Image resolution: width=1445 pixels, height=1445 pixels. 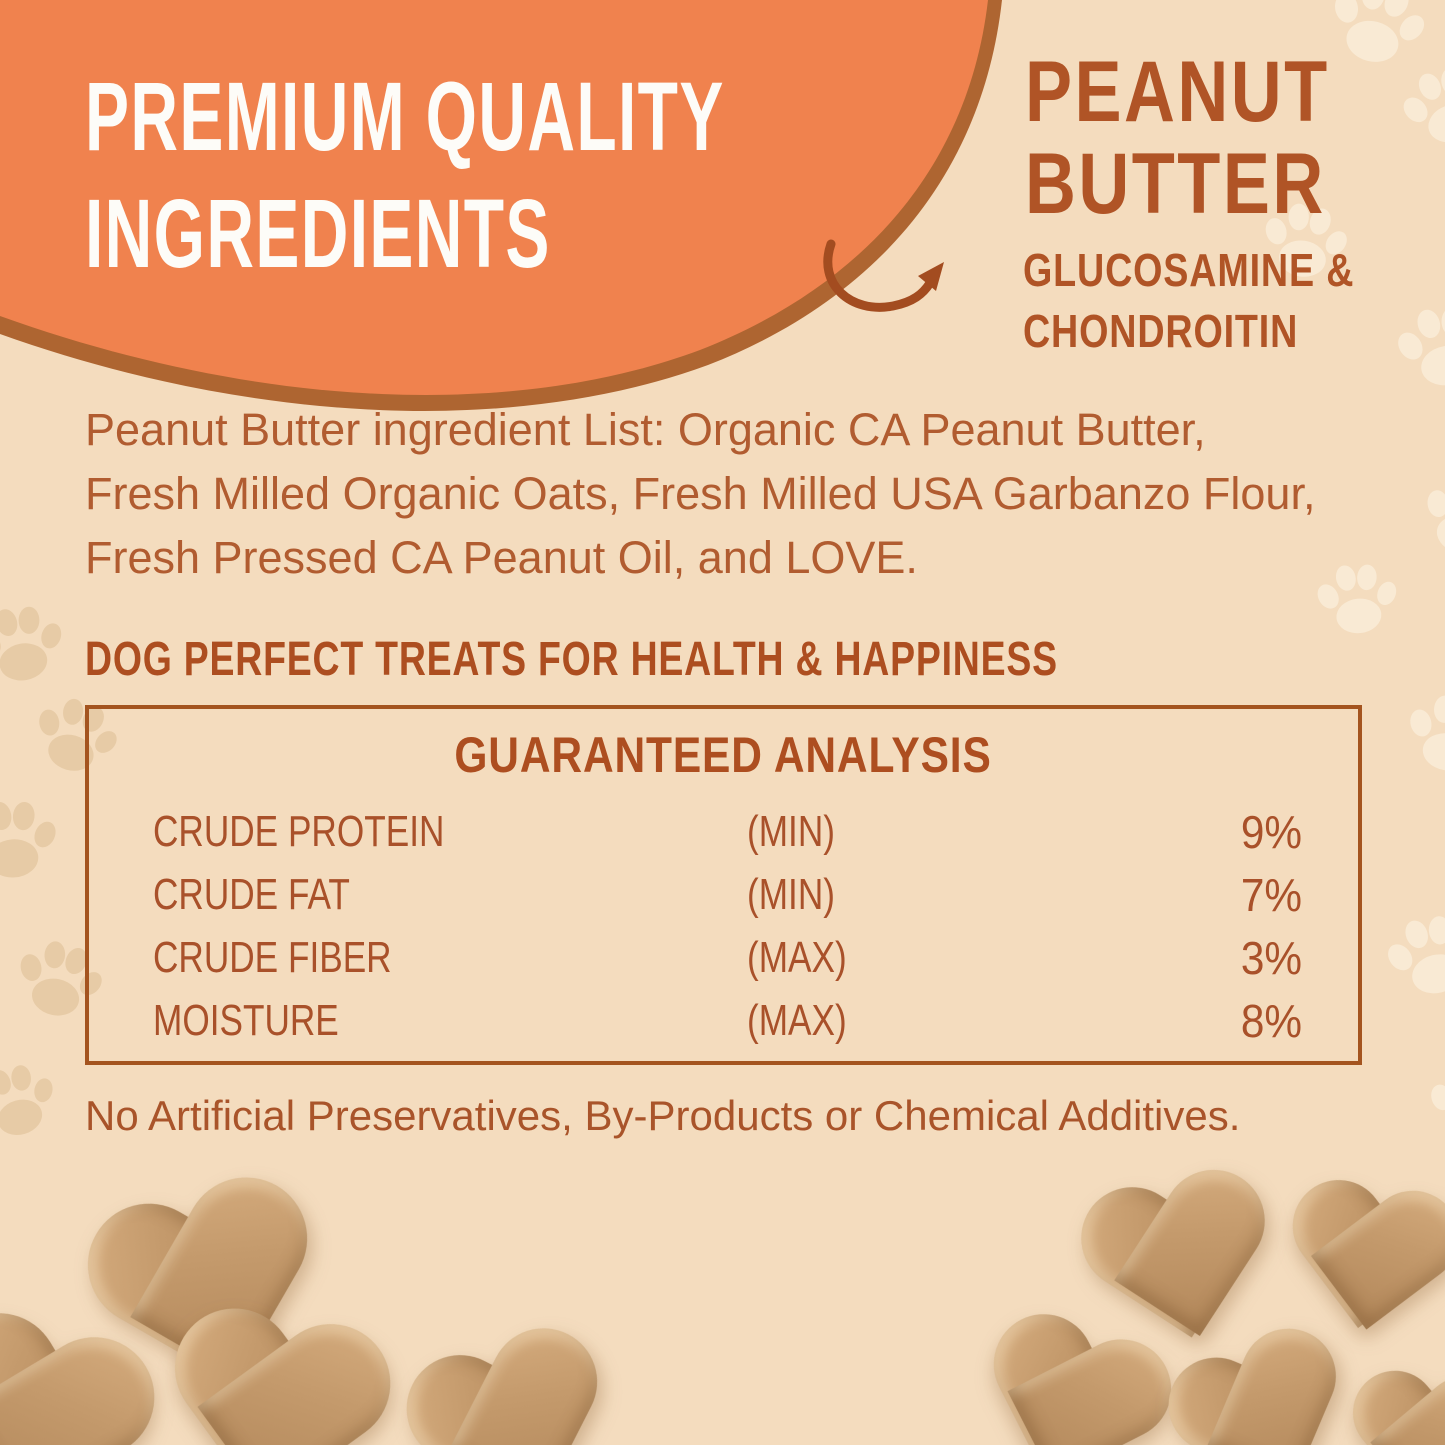 I want to click on product-subtitle-line1: GLUCOSAMINE &, so click(x=1189, y=270).